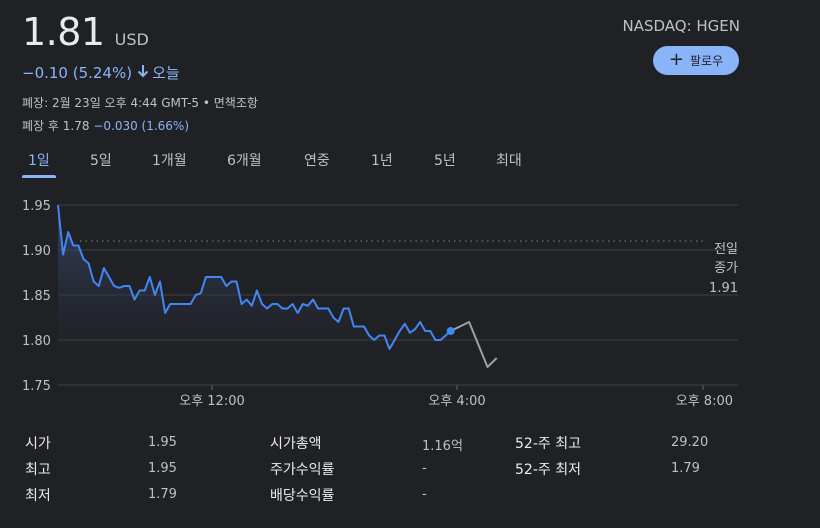 The width and height of the screenshot is (820, 528). Describe the element at coordinates (681, 26) in the screenshot. I see `ticker-symbol: NASDAQ: HGEN` at that location.